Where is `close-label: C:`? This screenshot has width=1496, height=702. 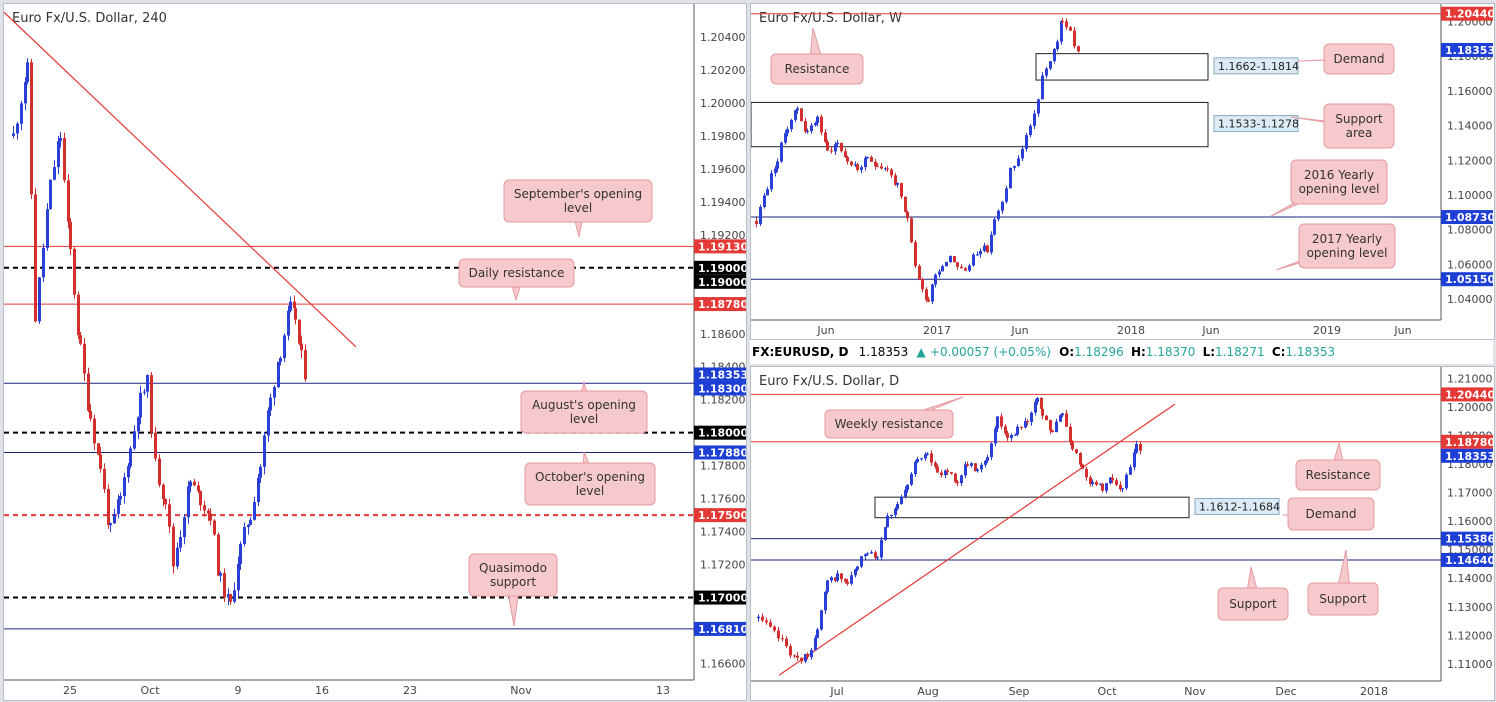 close-label: C: is located at coordinates (1278, 352).